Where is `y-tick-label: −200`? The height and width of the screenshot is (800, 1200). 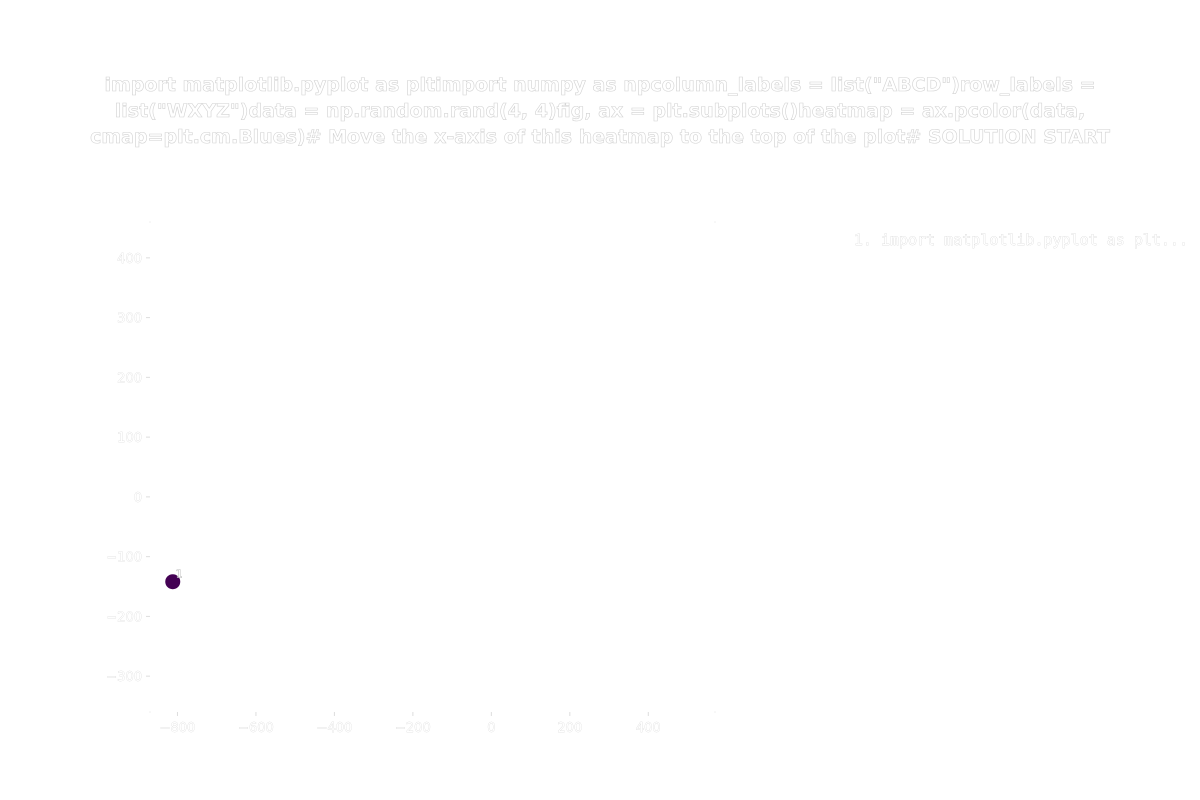
y-tick-label: −200 is located at coordinates (124, 617).